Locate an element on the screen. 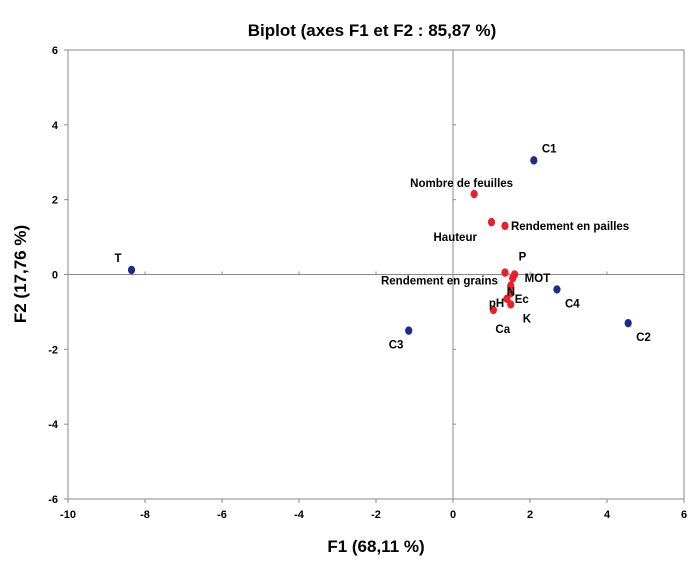 Image resolution: width=688 pixels, height=566 pixels. point-label: MOT is located at coordinates (538, 279).